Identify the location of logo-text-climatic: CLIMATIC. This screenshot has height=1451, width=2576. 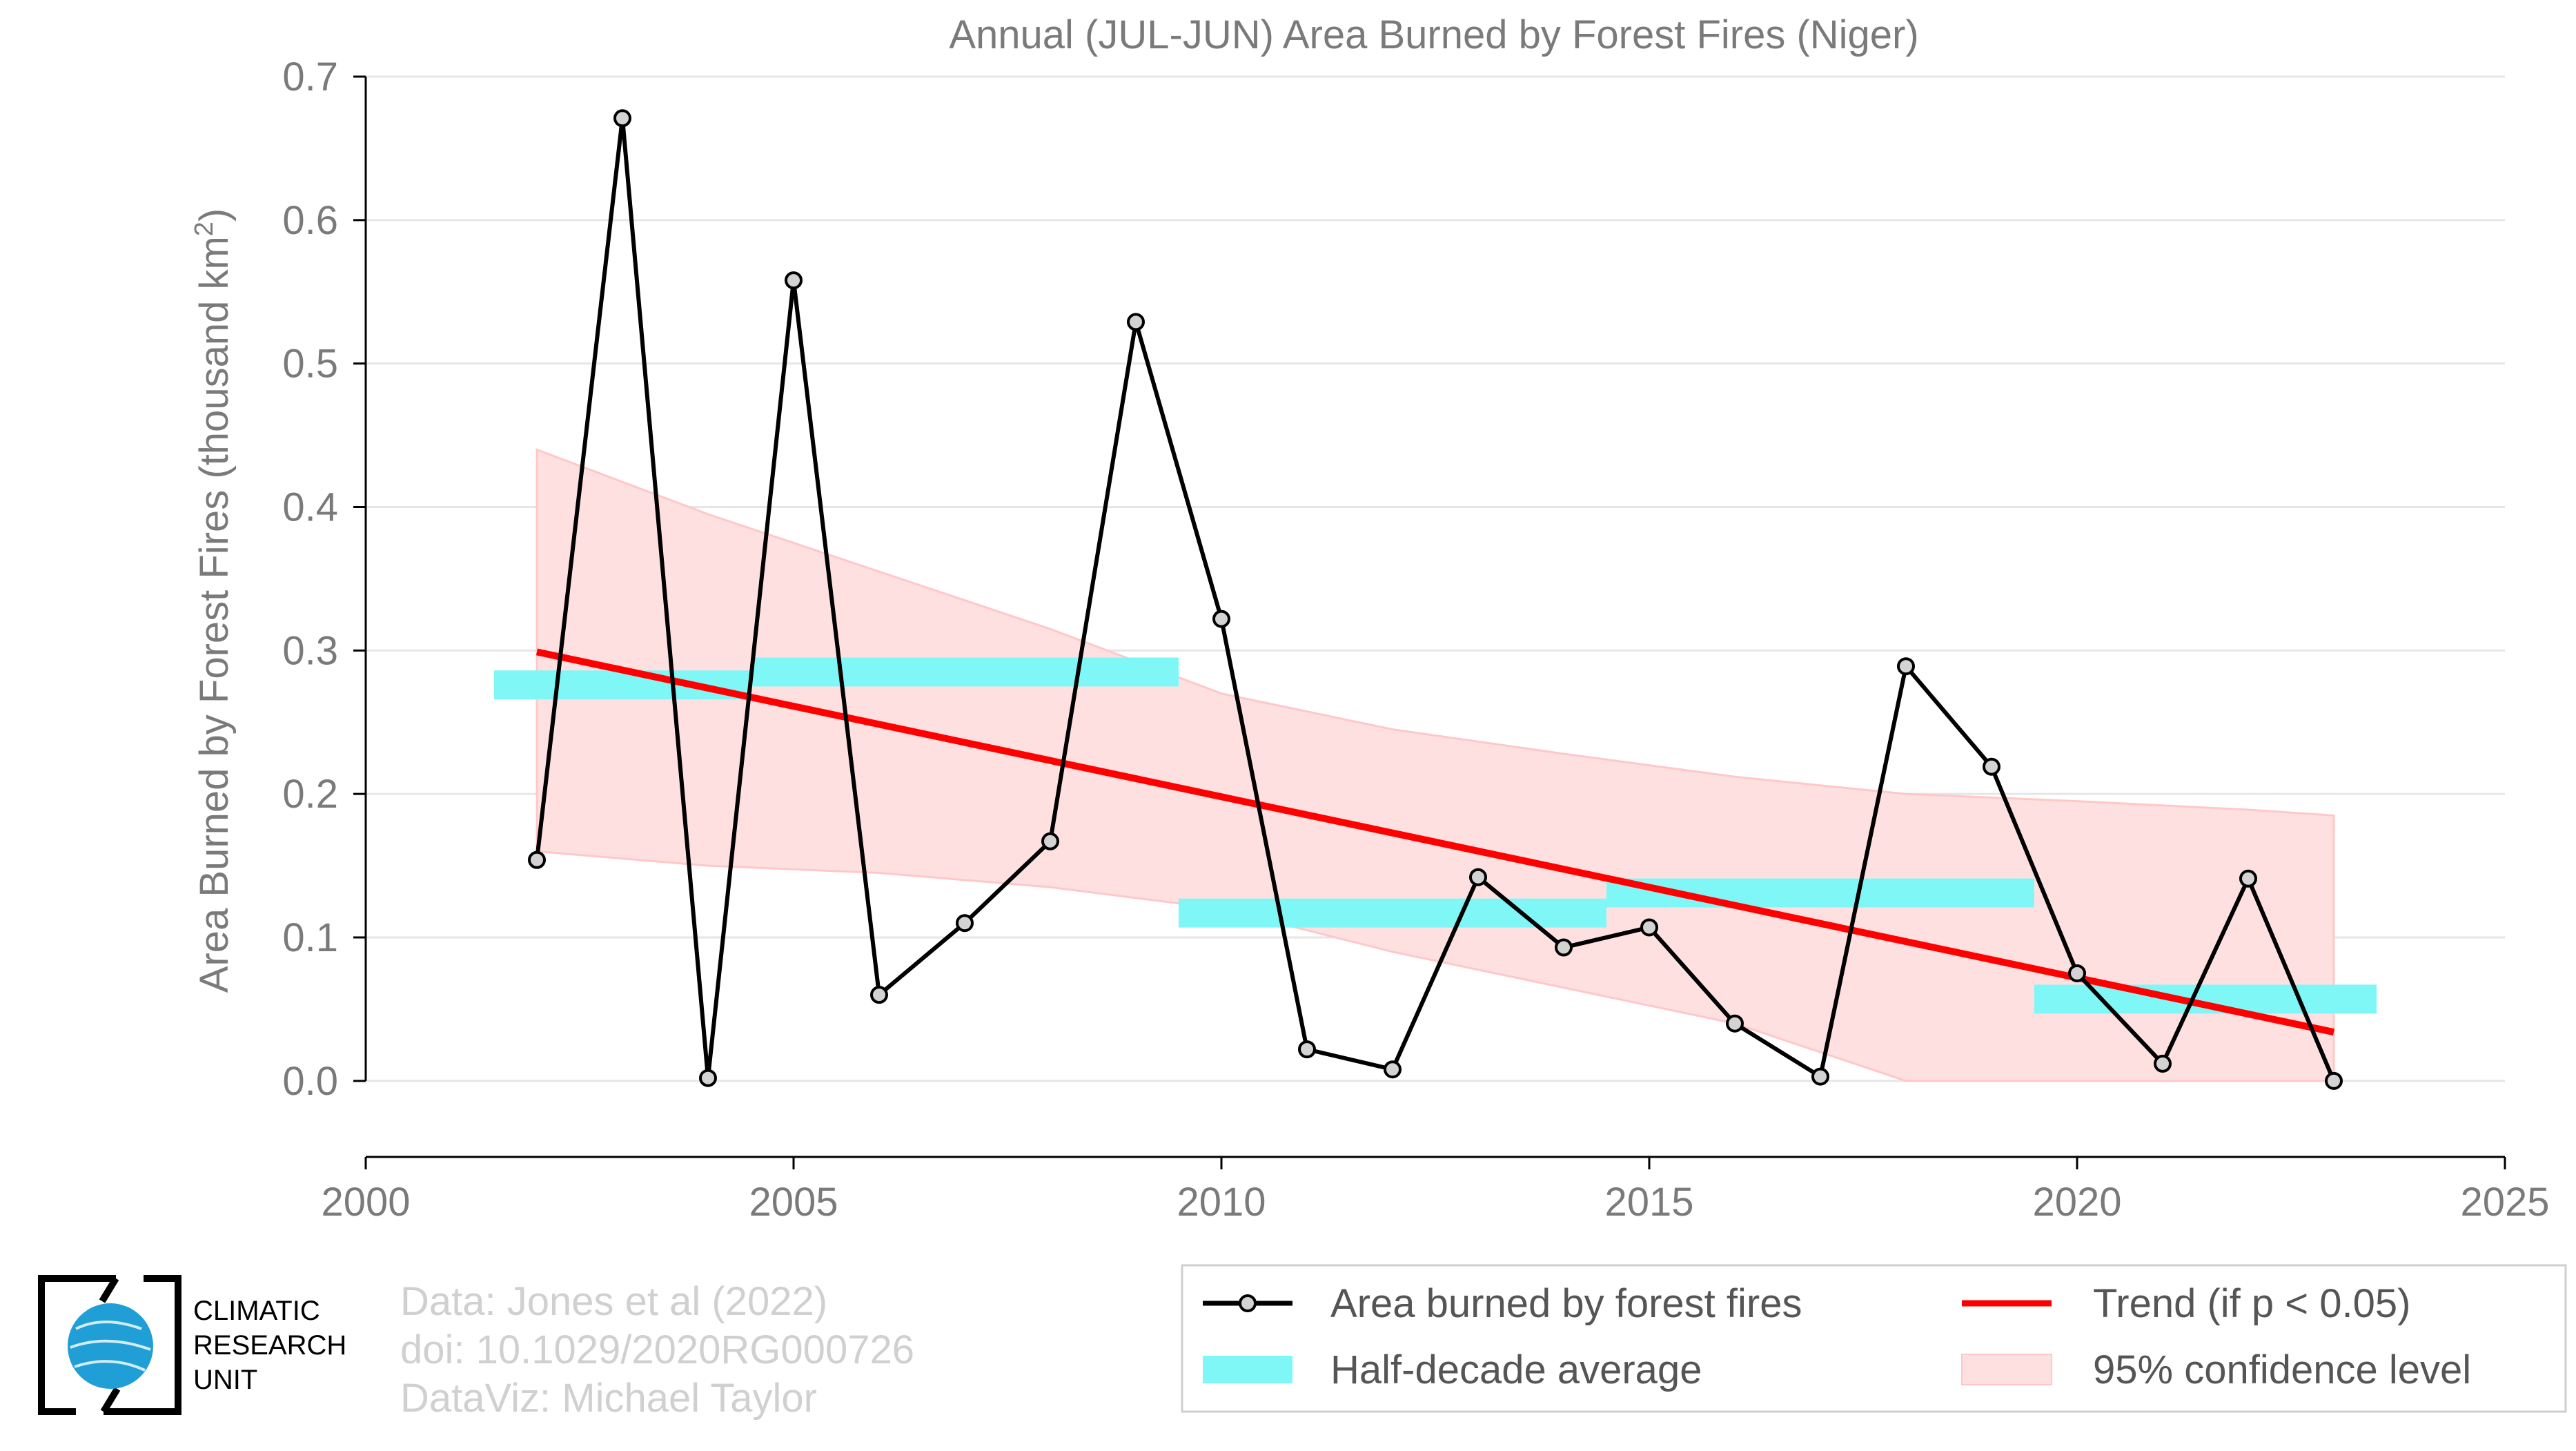
(256, 1311).